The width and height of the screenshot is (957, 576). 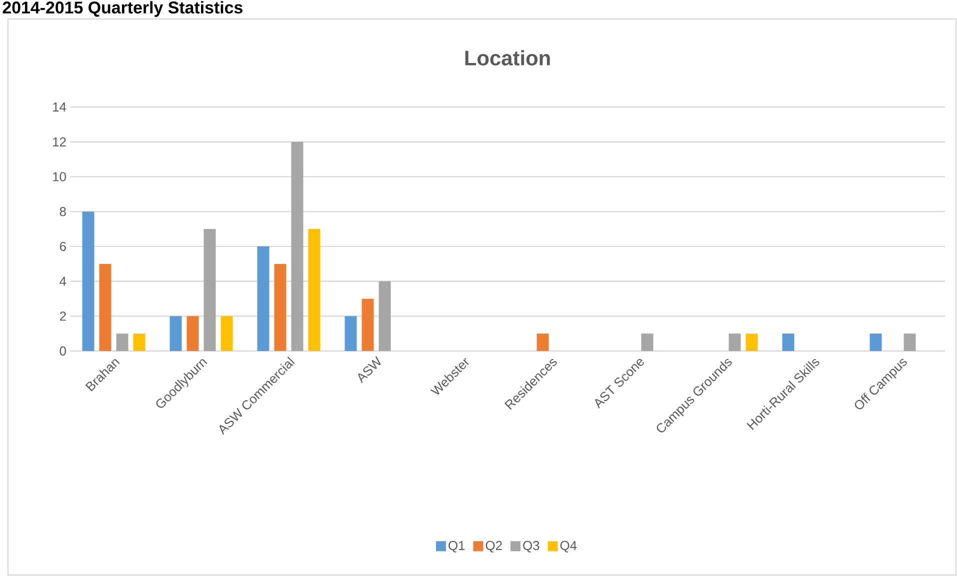 What do you see at coordinates (507, 58) in the screenshot?
I see `chart-title: Location` at bounding box center [507, 58].